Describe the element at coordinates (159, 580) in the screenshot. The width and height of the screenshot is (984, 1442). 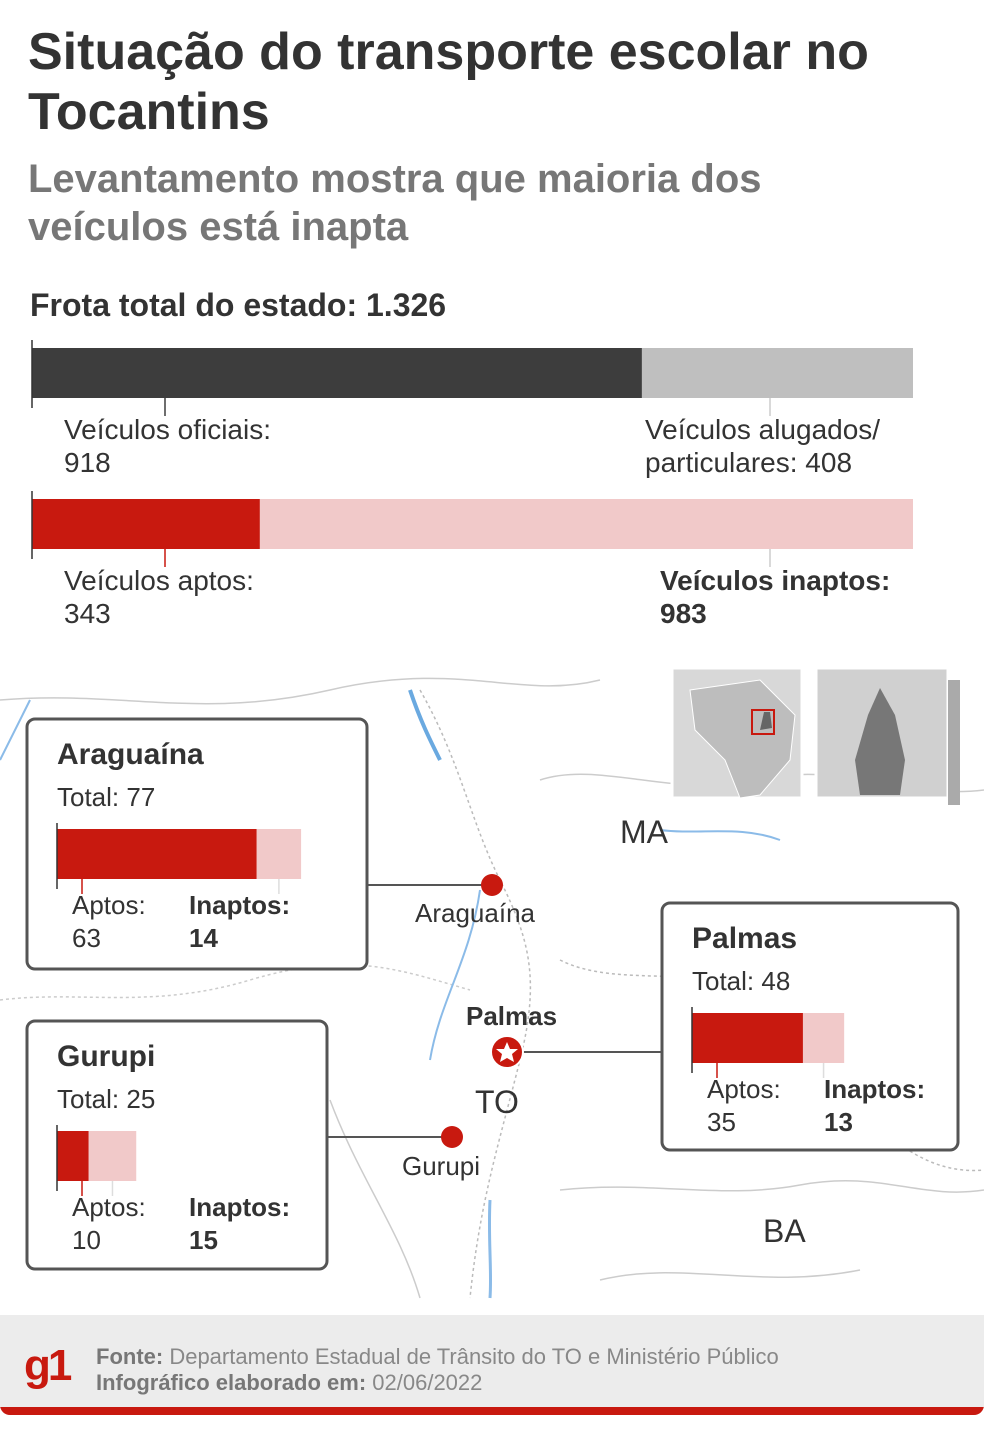
I see `segment-label: Veículos aptos:` at that location.